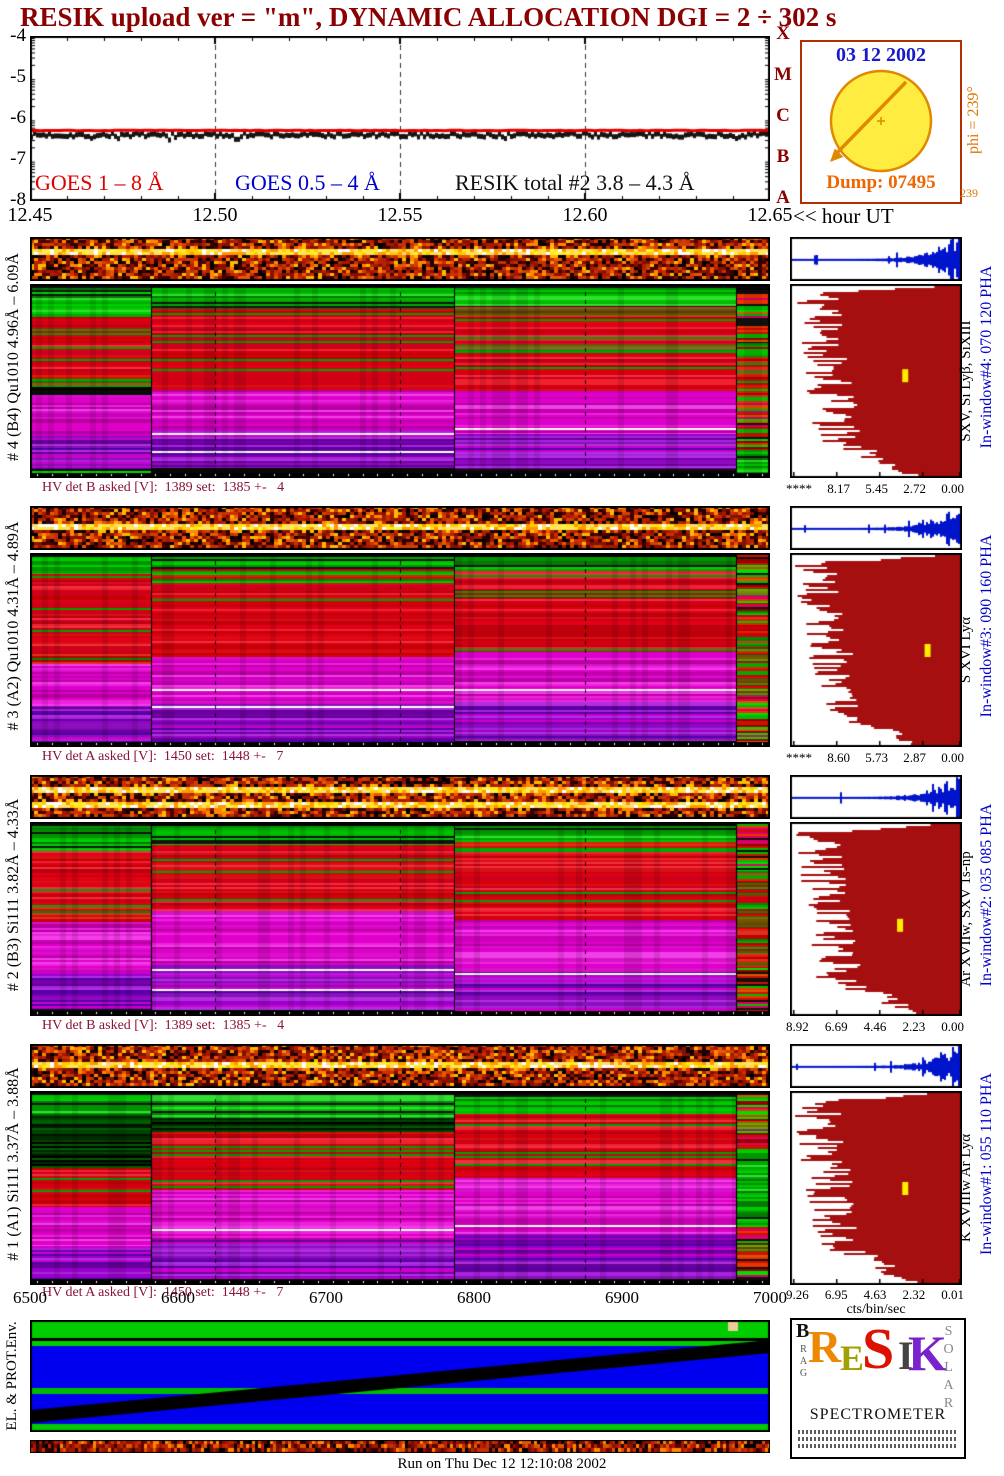 This screenshot has height=1476, width=1004. Describe the element at coordinates (400, 1446) in the screenshot. I see `telemetry-noise-strip-canvas` at that location.